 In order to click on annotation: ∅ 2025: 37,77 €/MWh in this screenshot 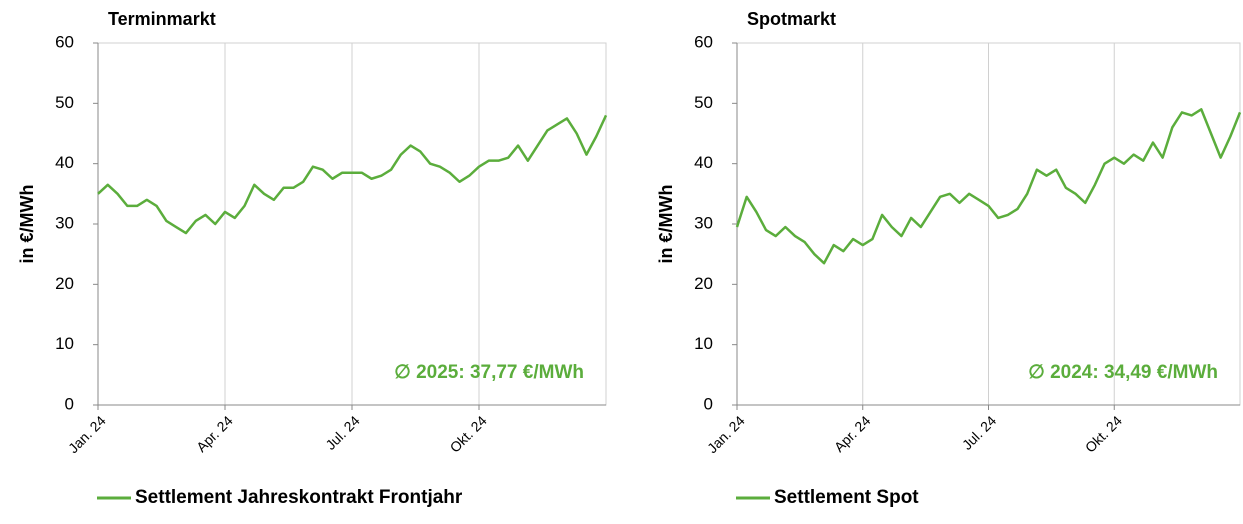, I will do `click(489, 372)`.